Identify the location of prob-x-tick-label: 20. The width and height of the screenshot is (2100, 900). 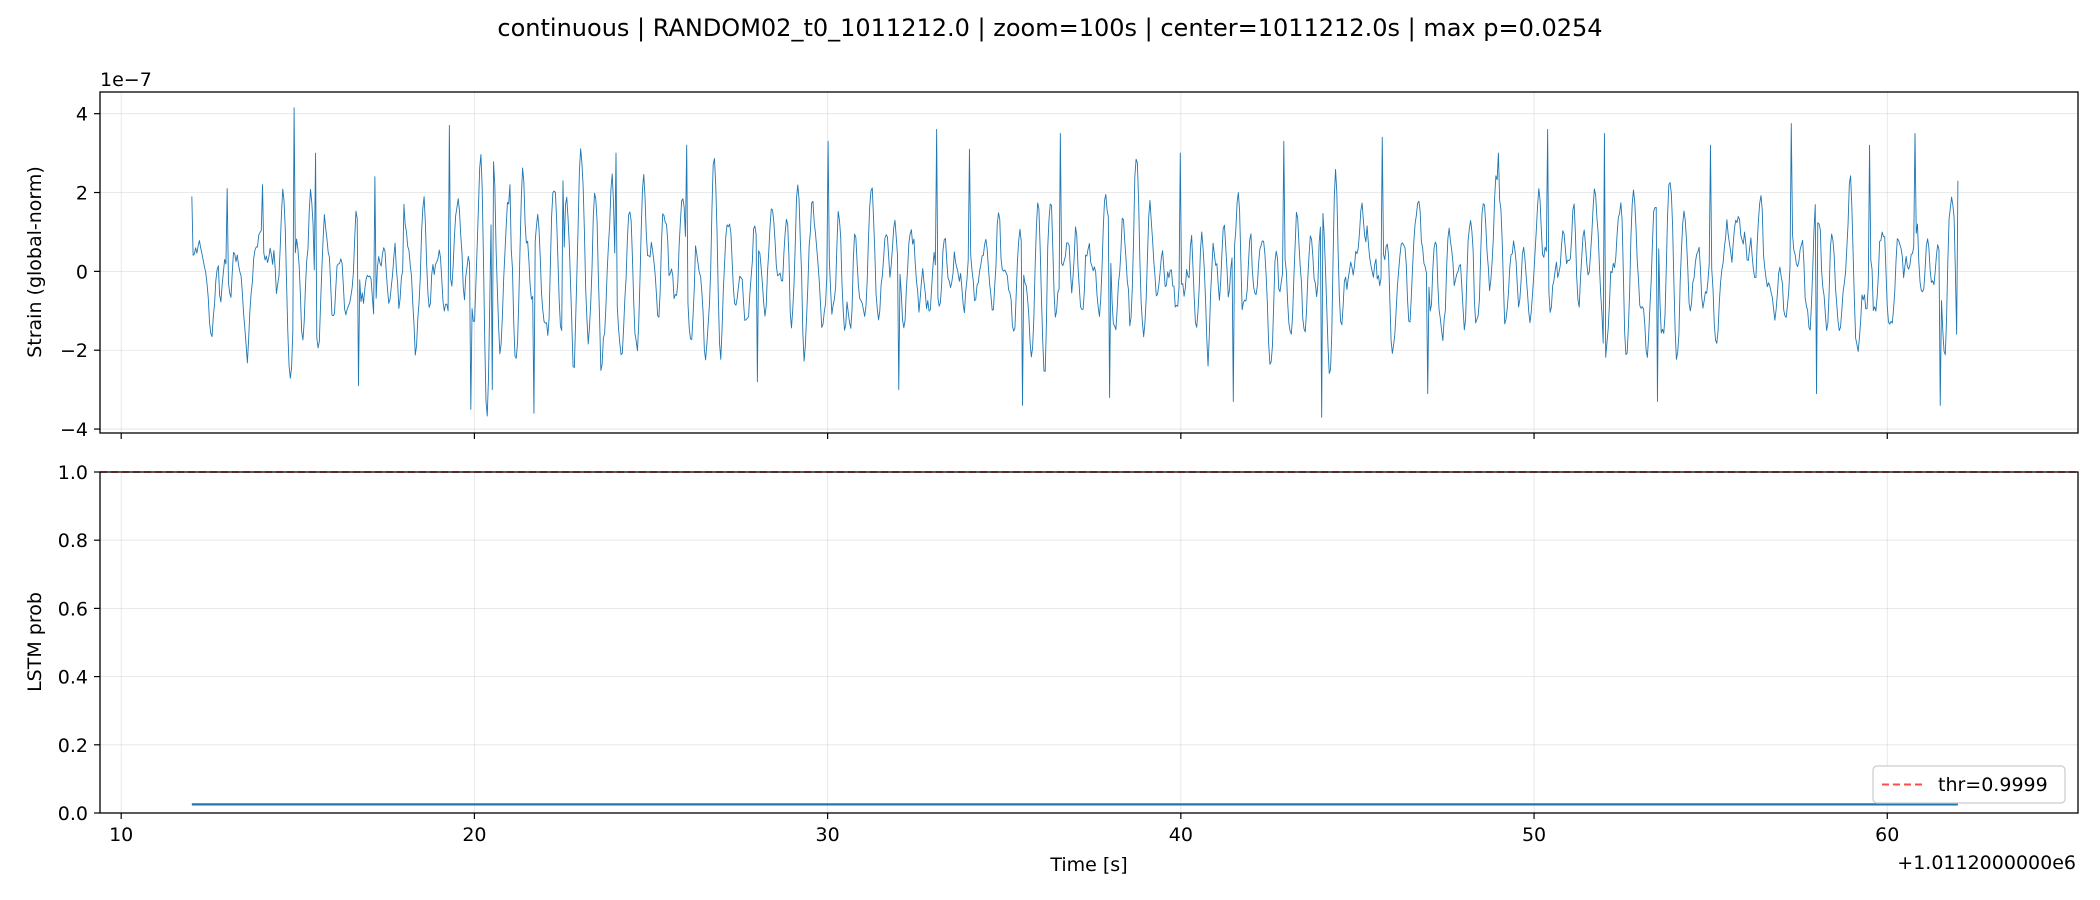
(474, 835).